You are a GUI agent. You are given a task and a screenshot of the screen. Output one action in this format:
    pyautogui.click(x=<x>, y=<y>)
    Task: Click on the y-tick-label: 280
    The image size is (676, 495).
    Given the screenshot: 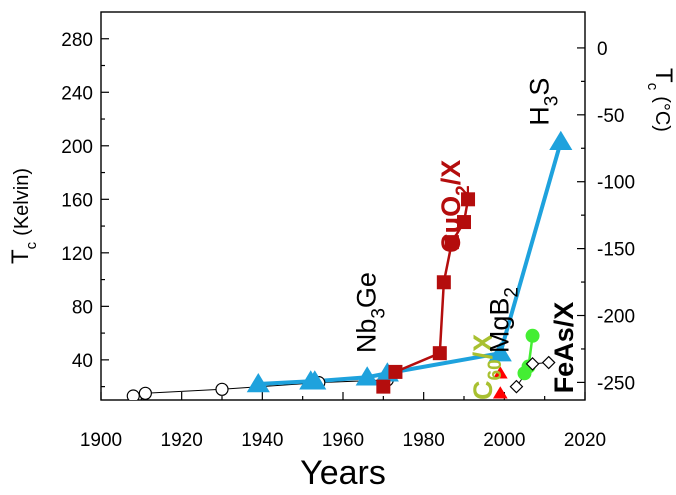 What is the action you would take?
    pyautogui.click(x=77, y=40)
    